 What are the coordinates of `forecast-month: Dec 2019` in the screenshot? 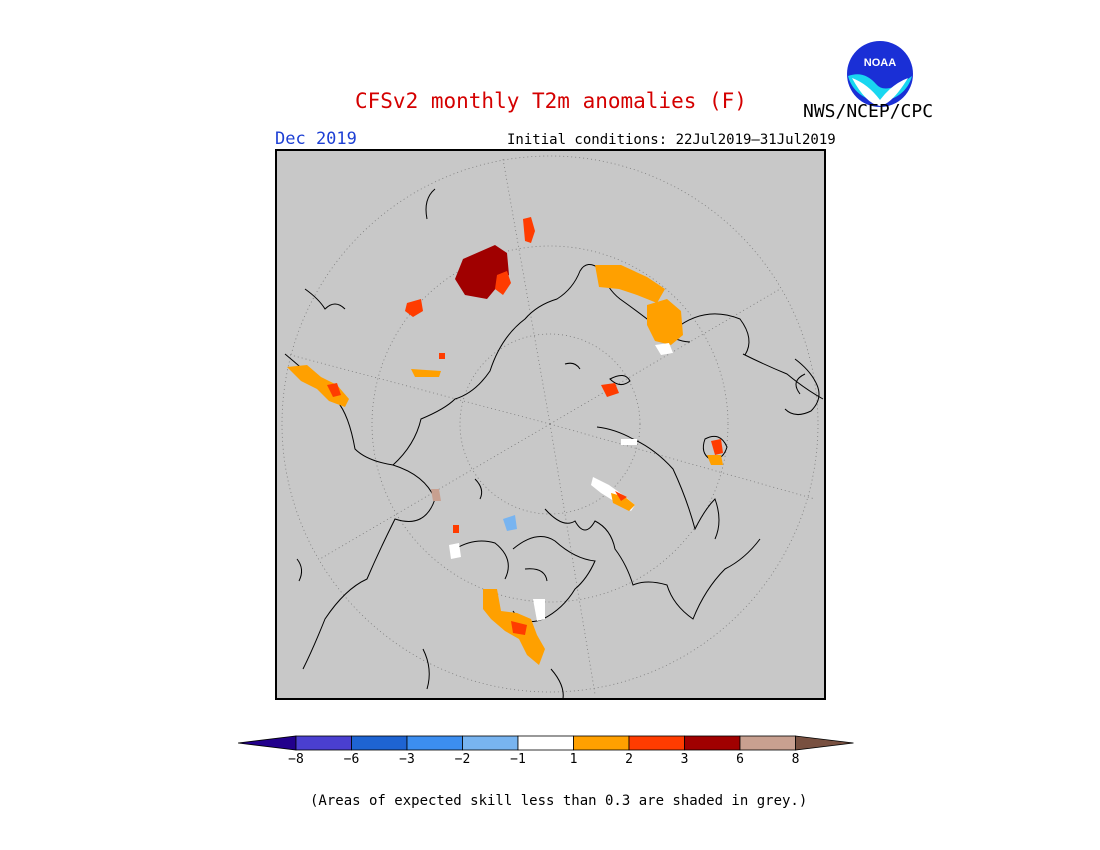 It's located at (316, 139).